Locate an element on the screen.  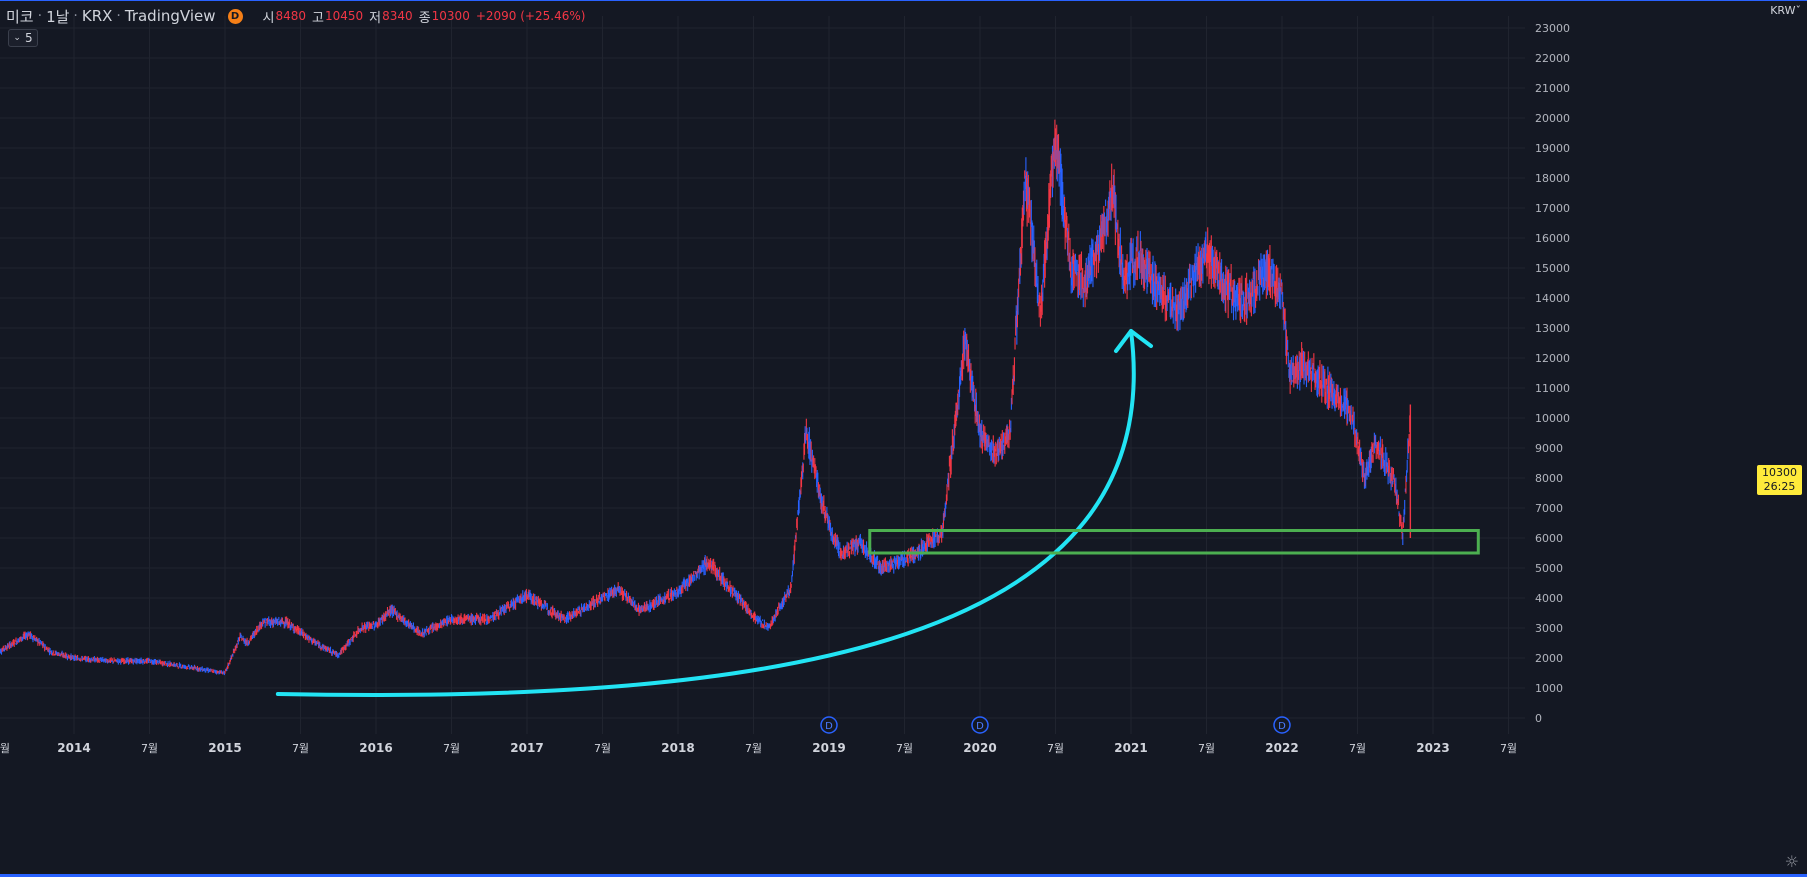
y-tick-label: 3000 is located at coordinates (1549, 628).